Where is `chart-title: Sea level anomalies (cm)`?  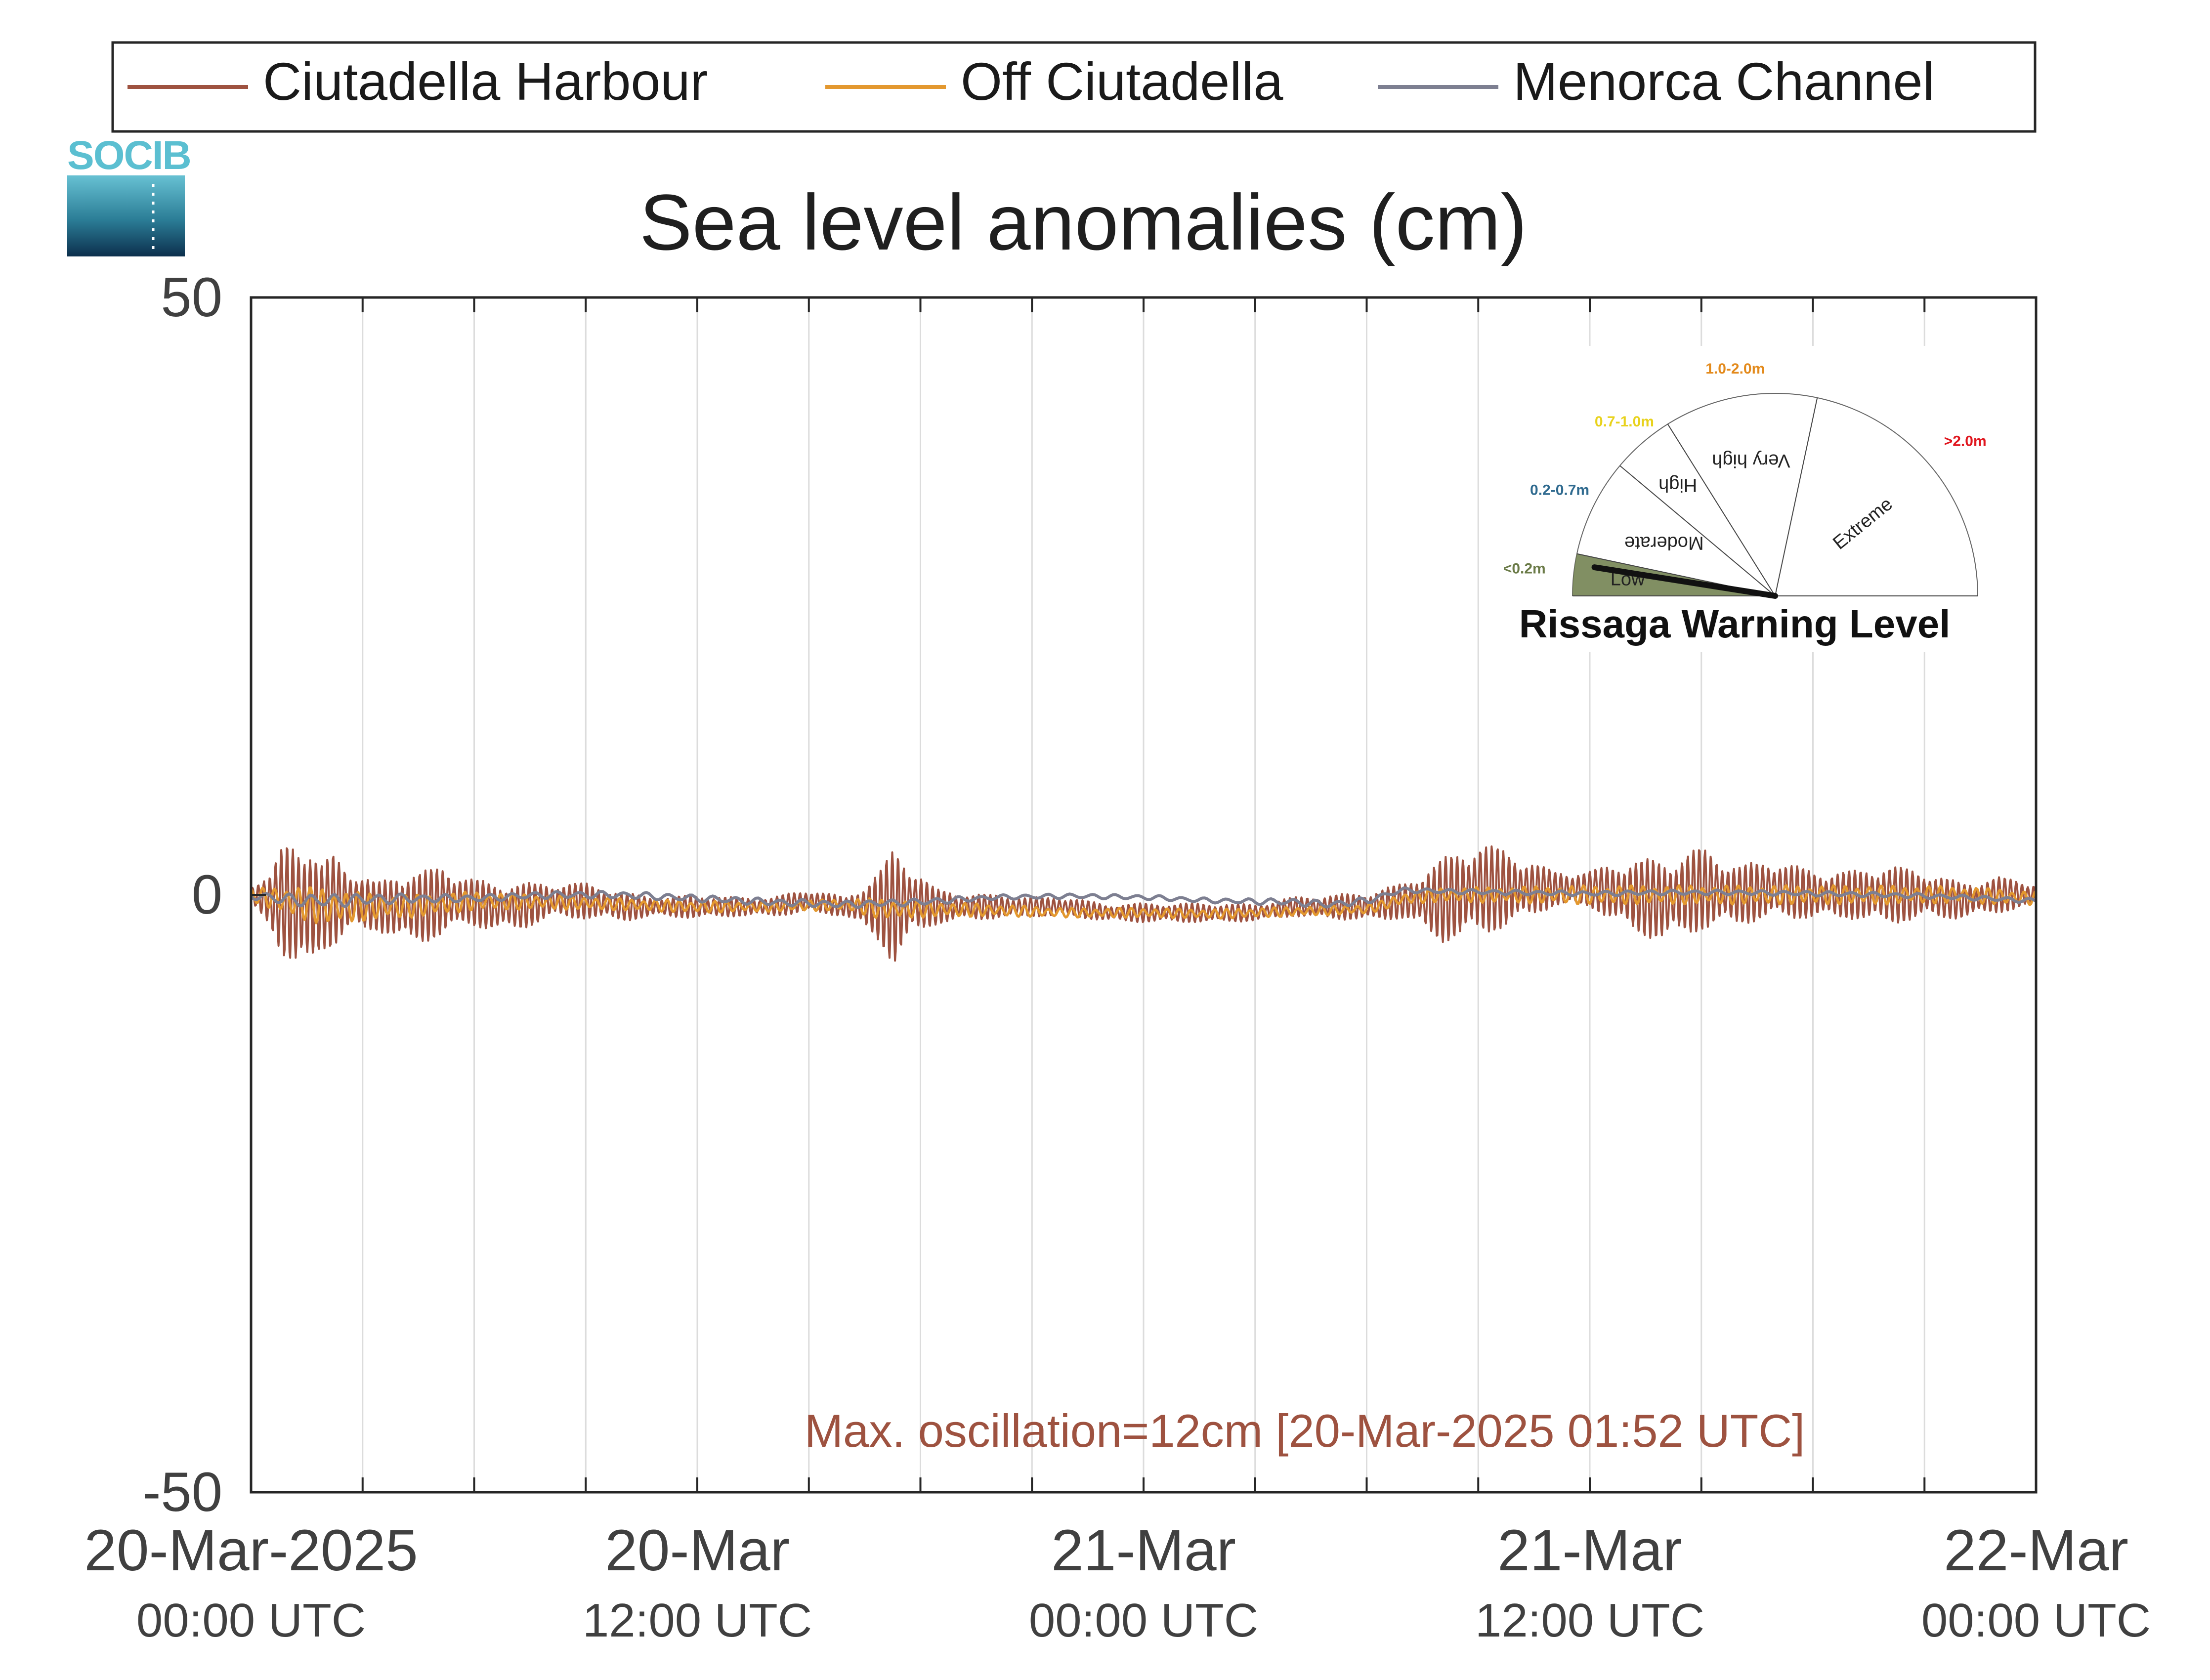 chart-title: Sea level anomalies (cm) is located at coordinates (1083, 222).